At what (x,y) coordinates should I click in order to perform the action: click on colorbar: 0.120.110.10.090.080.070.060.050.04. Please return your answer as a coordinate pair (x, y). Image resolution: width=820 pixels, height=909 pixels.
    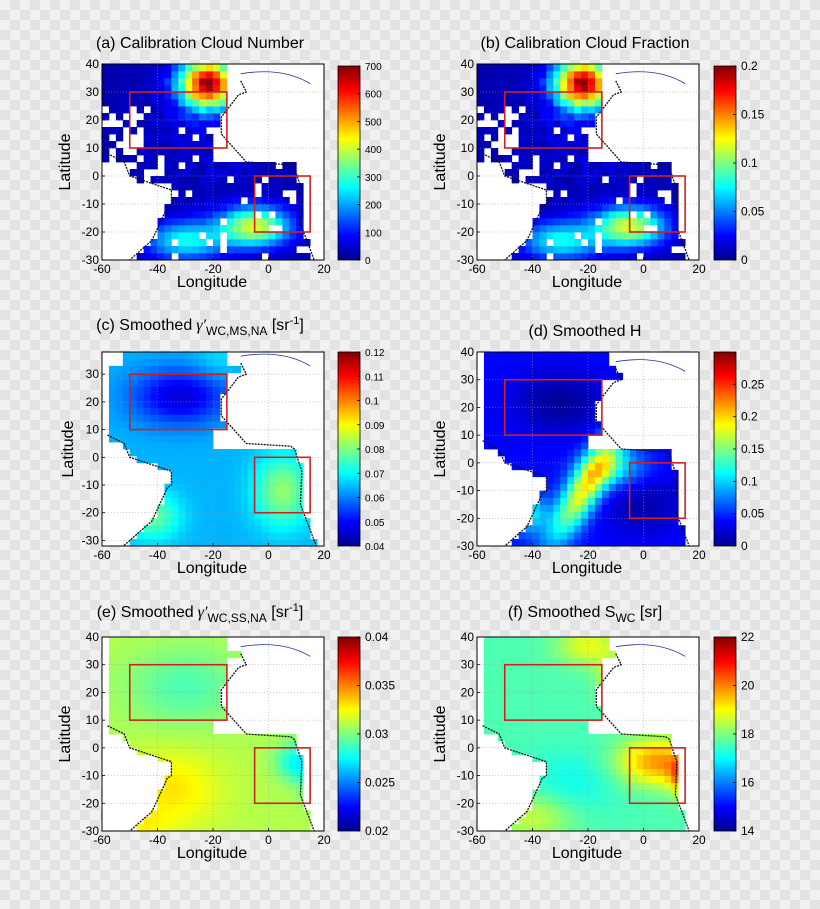
    Looking at the image, I should click on (361, 450).